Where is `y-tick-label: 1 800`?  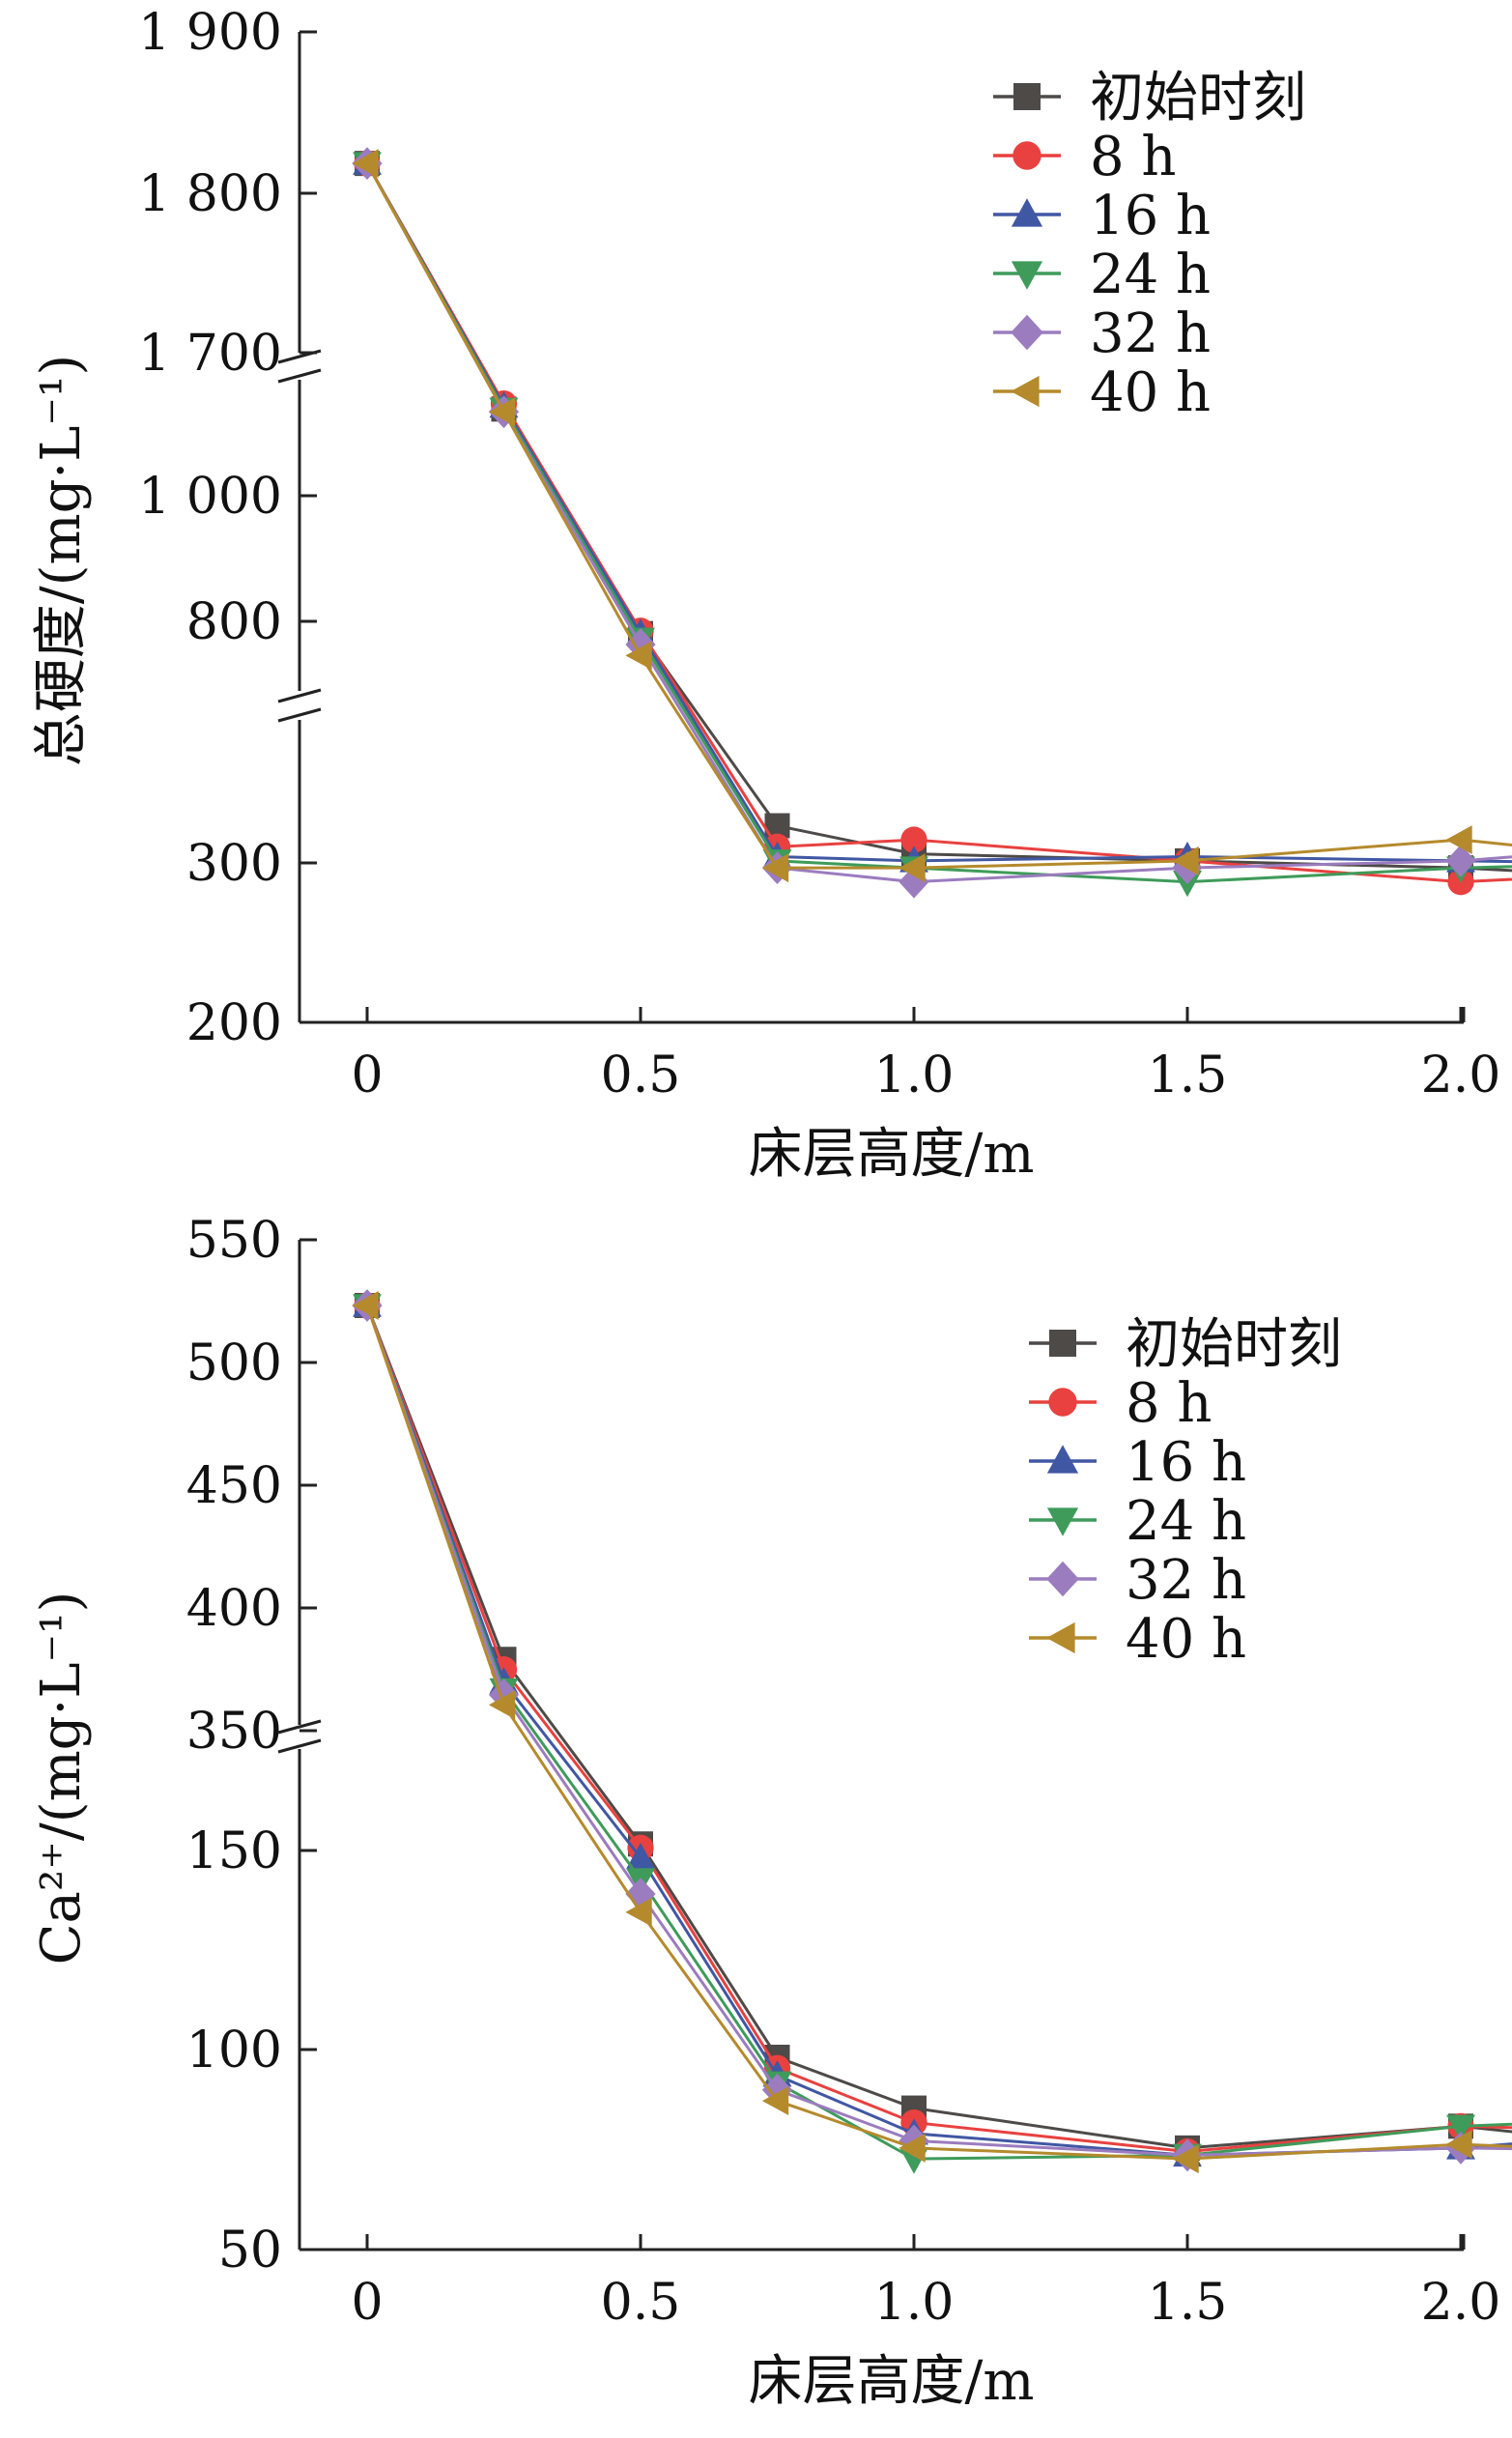
y-tick-label: 1 800 is located at coordinates (210, 194).